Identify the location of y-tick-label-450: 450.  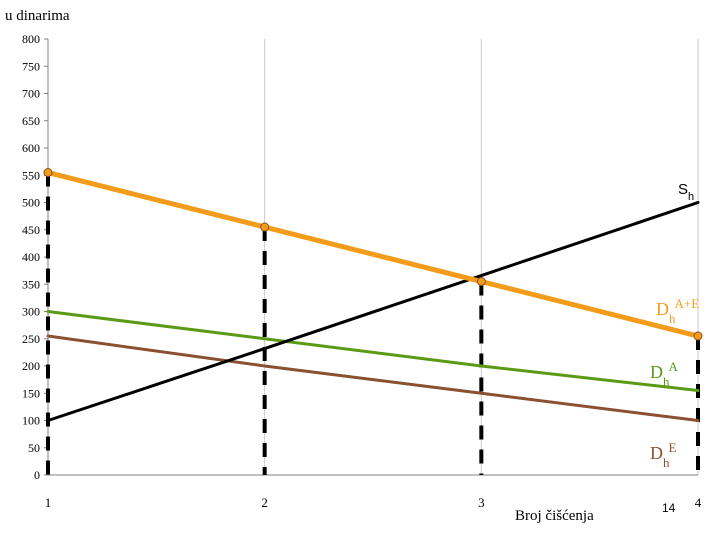
(31, 230).